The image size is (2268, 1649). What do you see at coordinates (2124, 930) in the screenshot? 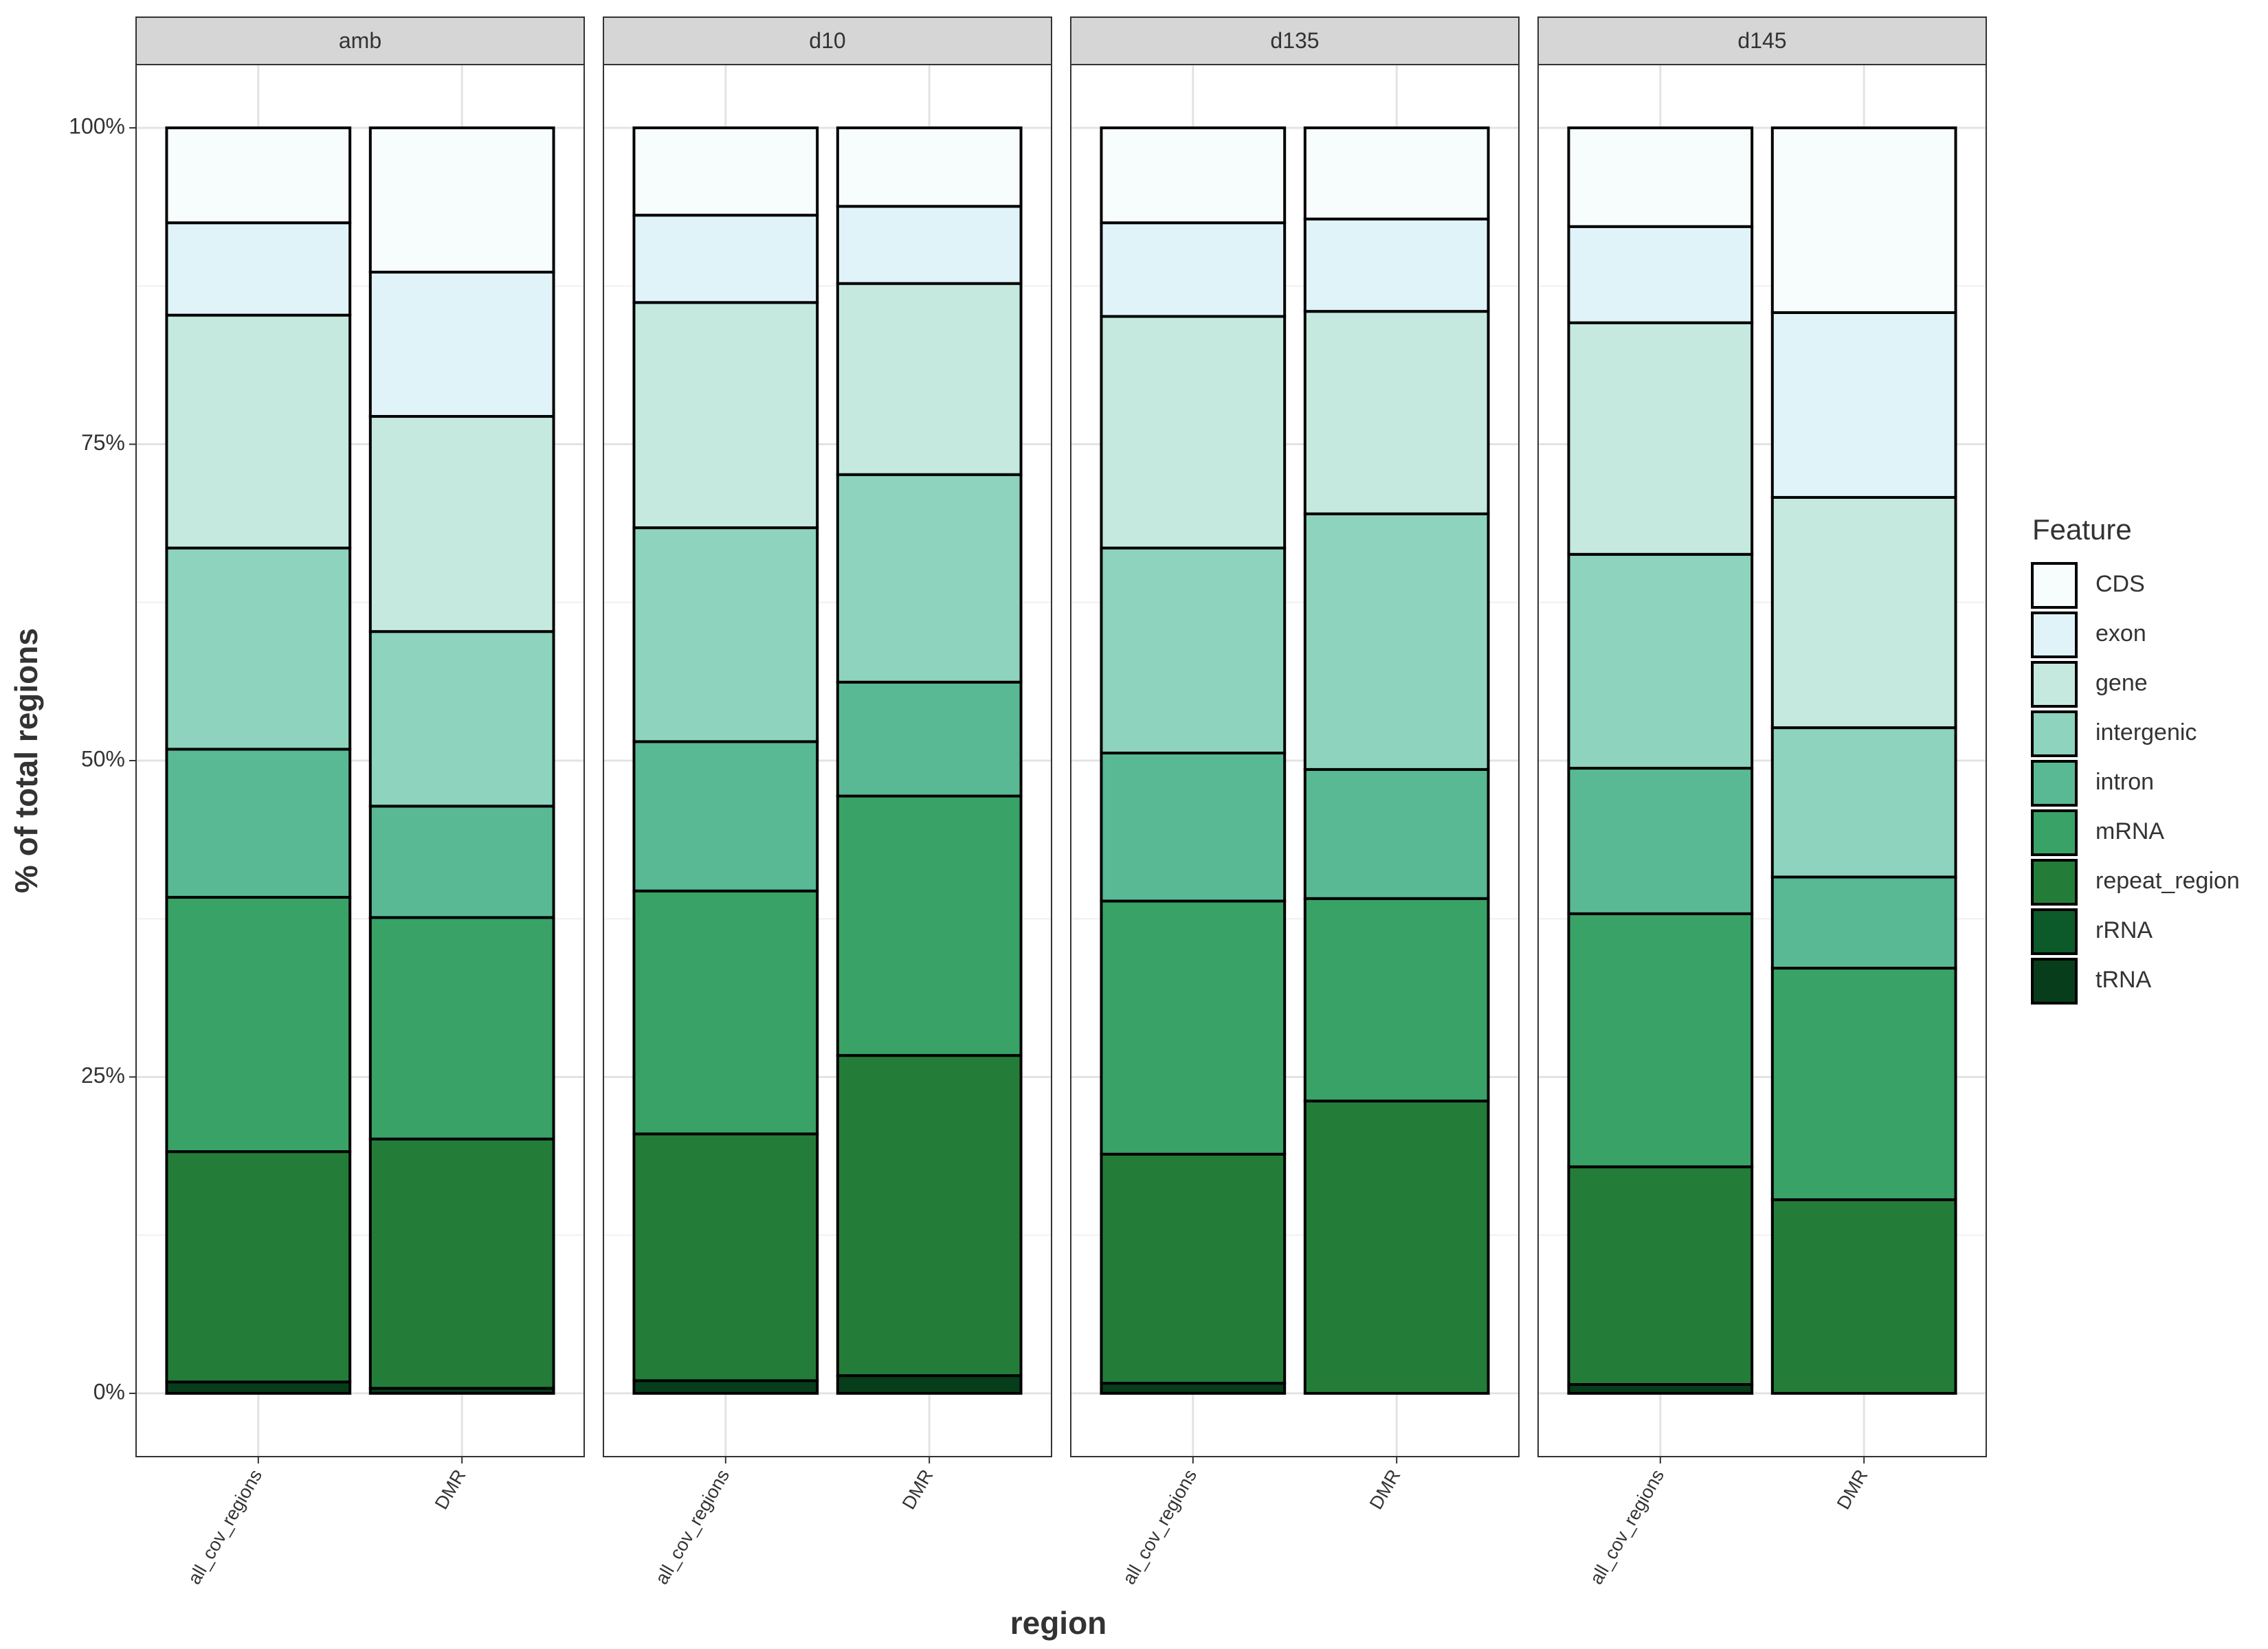
I see `legend-label: rRNA` at bounding box center [2124, 930].